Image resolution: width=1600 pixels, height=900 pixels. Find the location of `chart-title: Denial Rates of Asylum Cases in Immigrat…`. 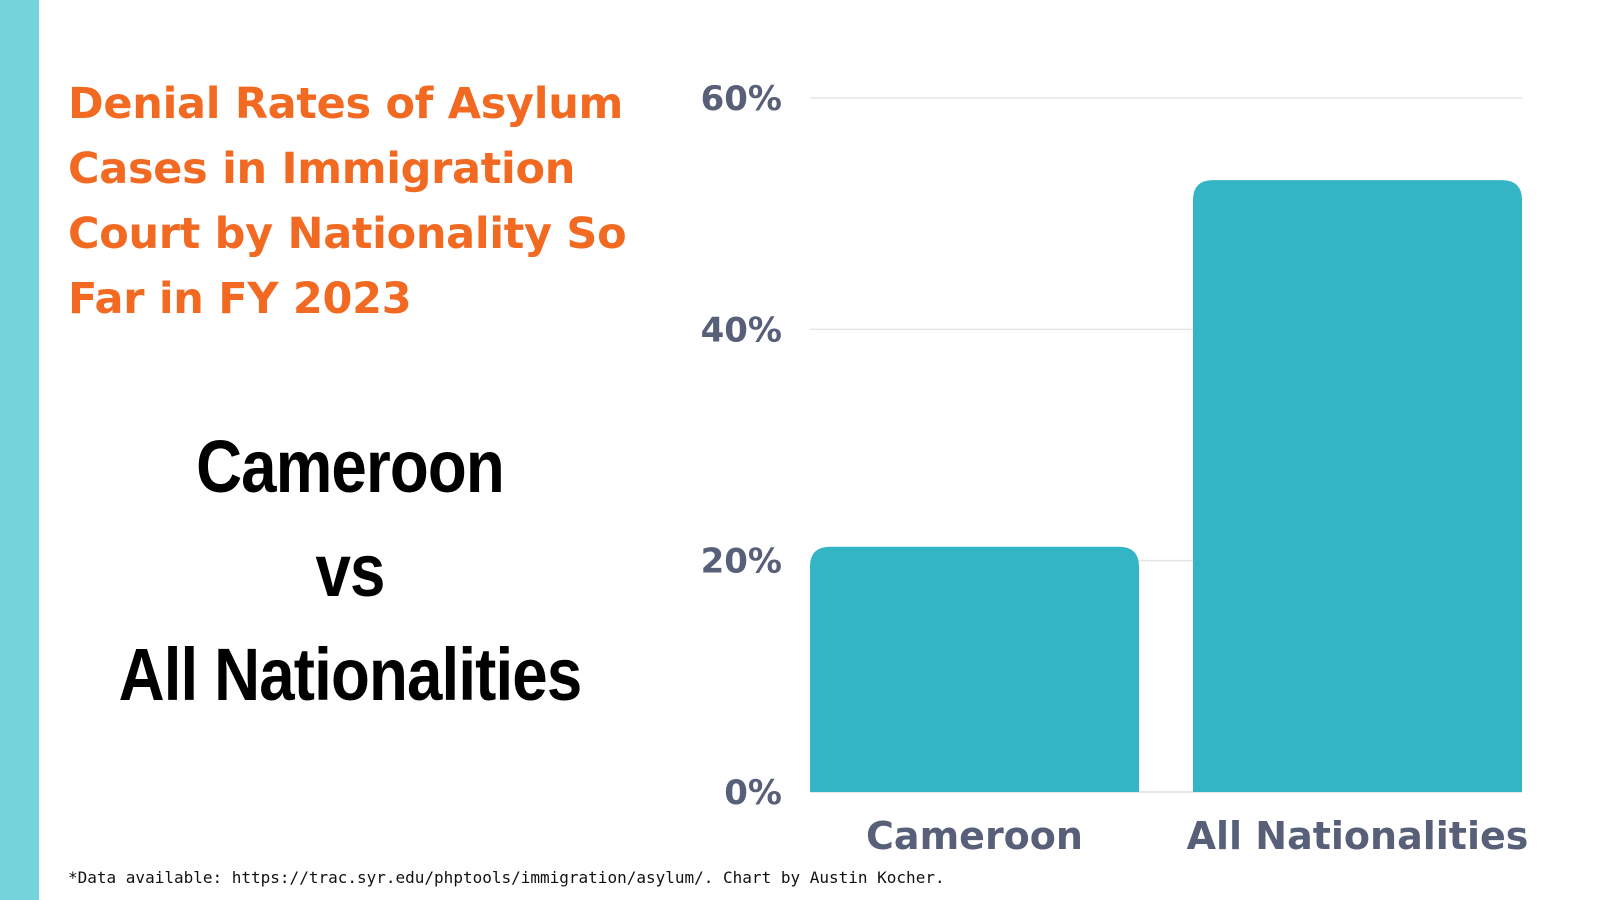

chart-title: Denial Rates of Asylum Cases in Immigrat… is located at coordinates (347, 201).